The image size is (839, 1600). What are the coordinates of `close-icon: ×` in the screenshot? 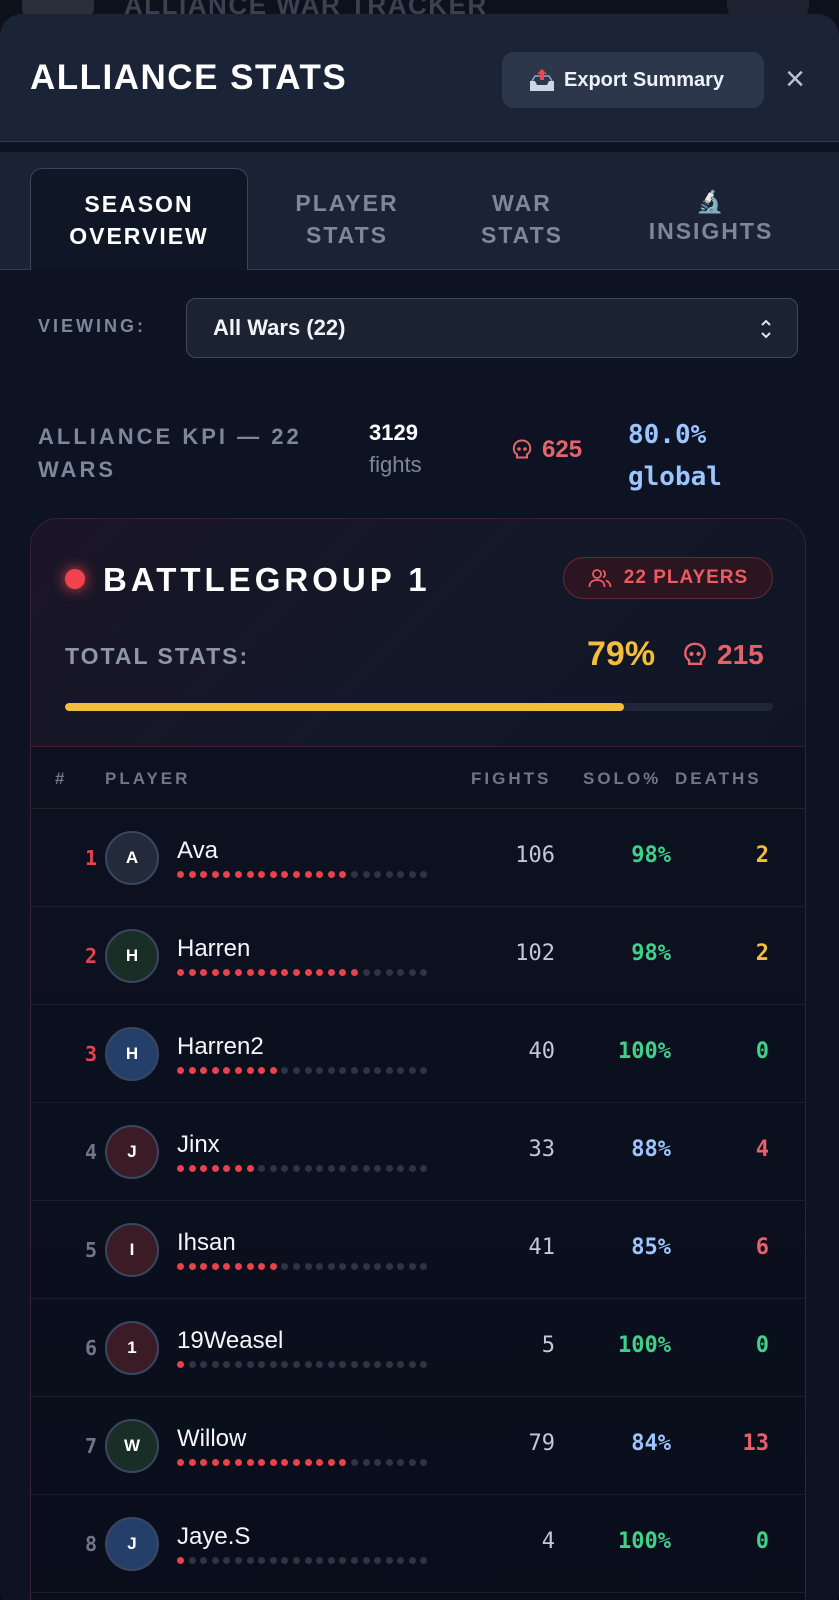 It's located at (795, 79).